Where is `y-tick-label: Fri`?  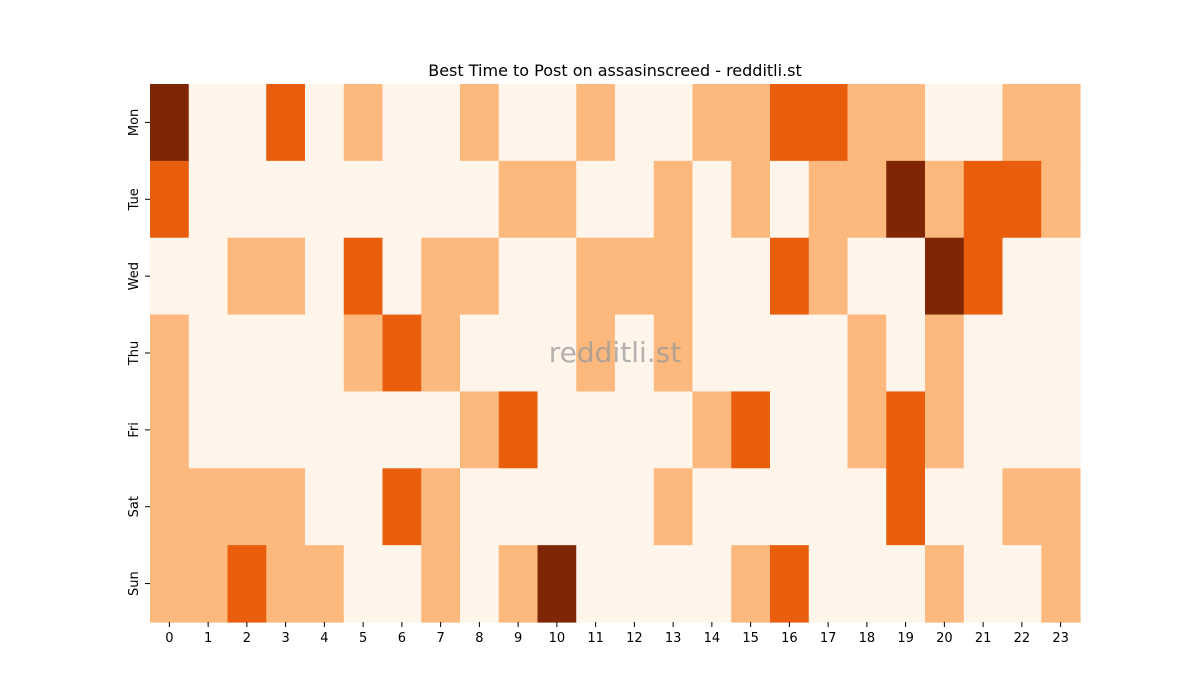
y-tick-label: Fri is located at coordinates (134, 430).